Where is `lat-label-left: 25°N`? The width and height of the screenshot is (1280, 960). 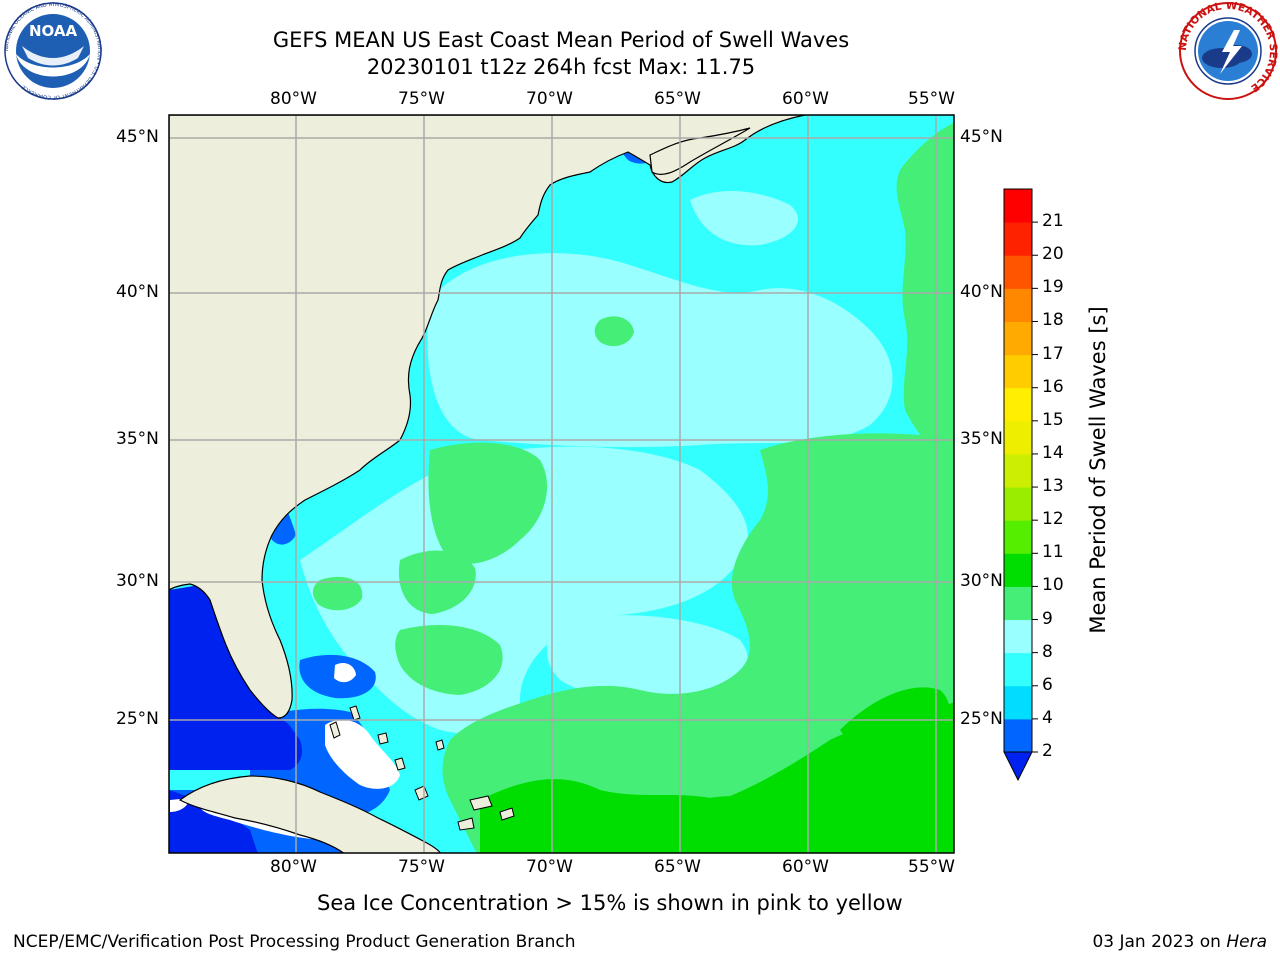
lat-label-left: 25°N is located at coordinates (137, 719).